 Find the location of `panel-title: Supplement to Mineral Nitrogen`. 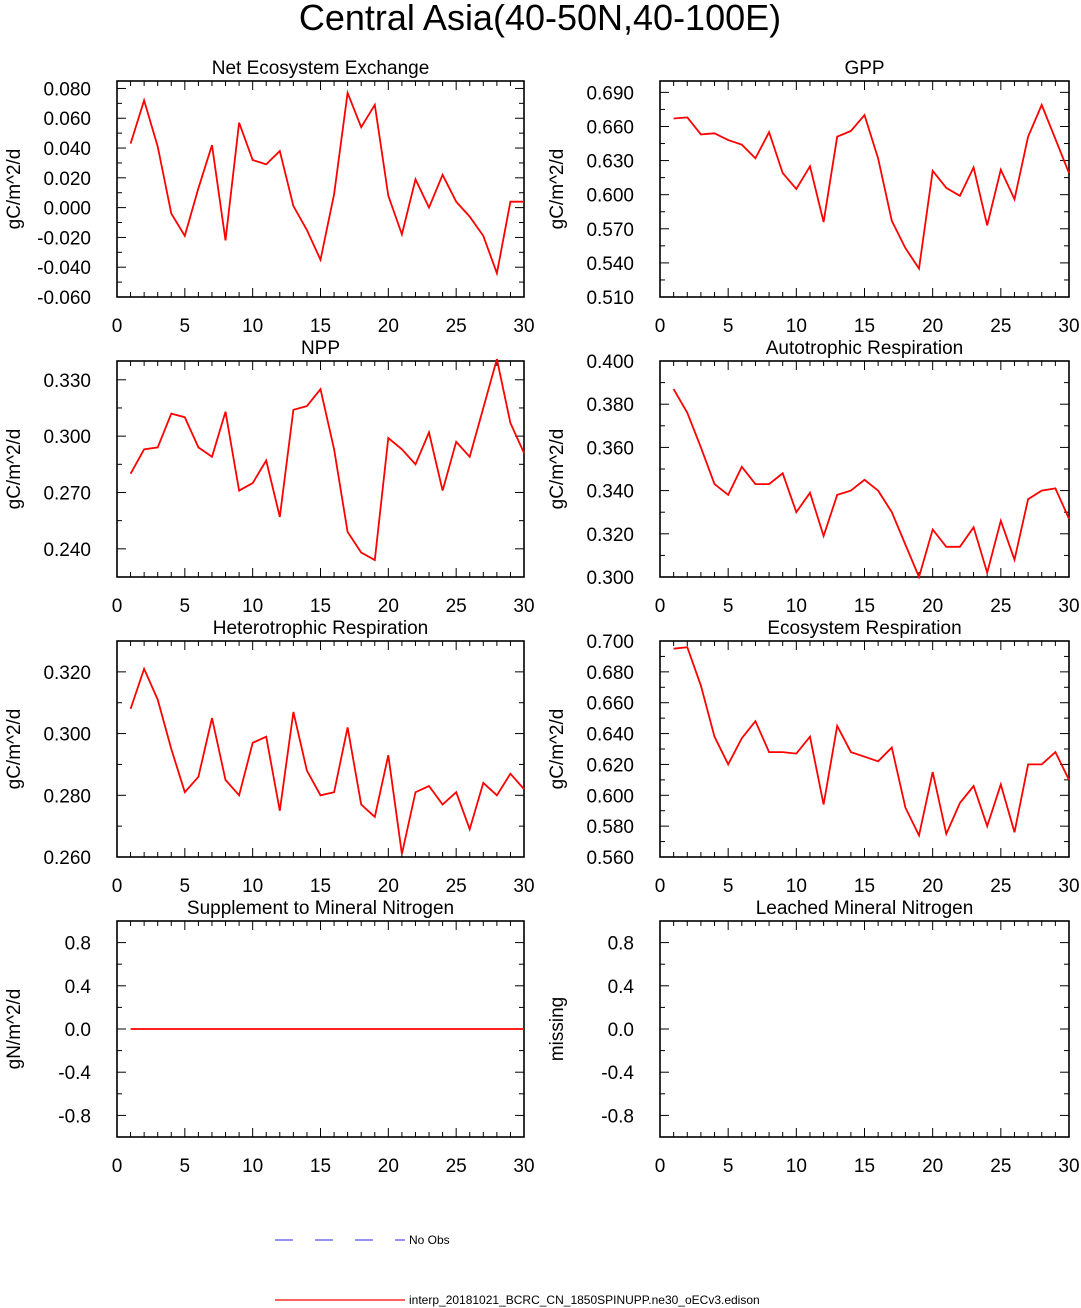

panel-title: Supplement to Mineral Nitrogen is located at coordinates (320, 908).